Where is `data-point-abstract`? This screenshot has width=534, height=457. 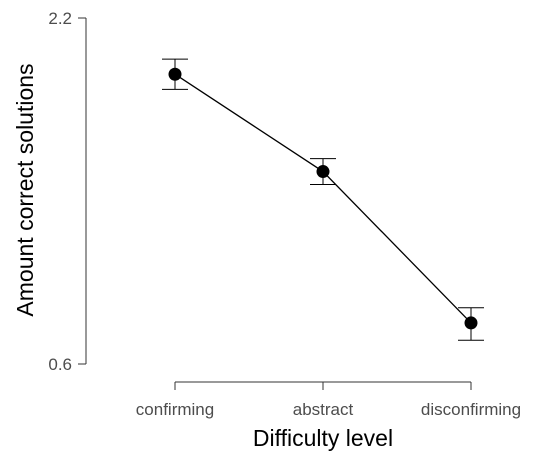 data-point-abstract is located at coordinates (323, 172).